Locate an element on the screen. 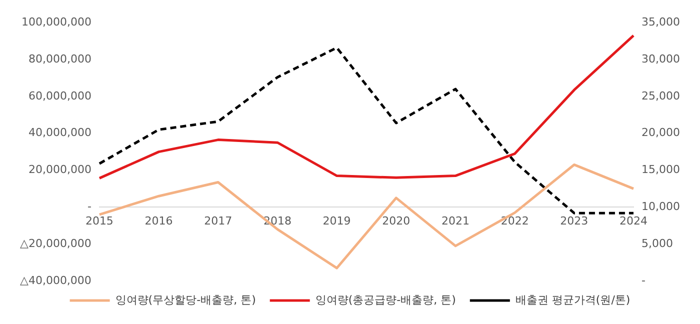 This screenshot has width=700, height=324. x-tick-label: 2023 is located at coordinates (574, 221).